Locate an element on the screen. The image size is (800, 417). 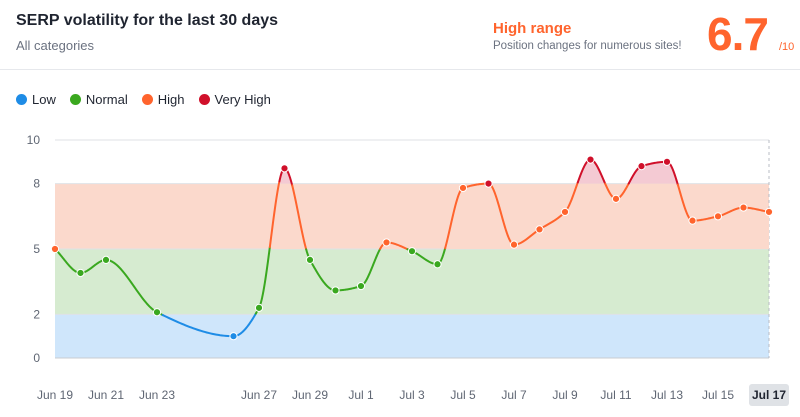
x-tick-label: Jun 21 is located at coordinates (106, 395).